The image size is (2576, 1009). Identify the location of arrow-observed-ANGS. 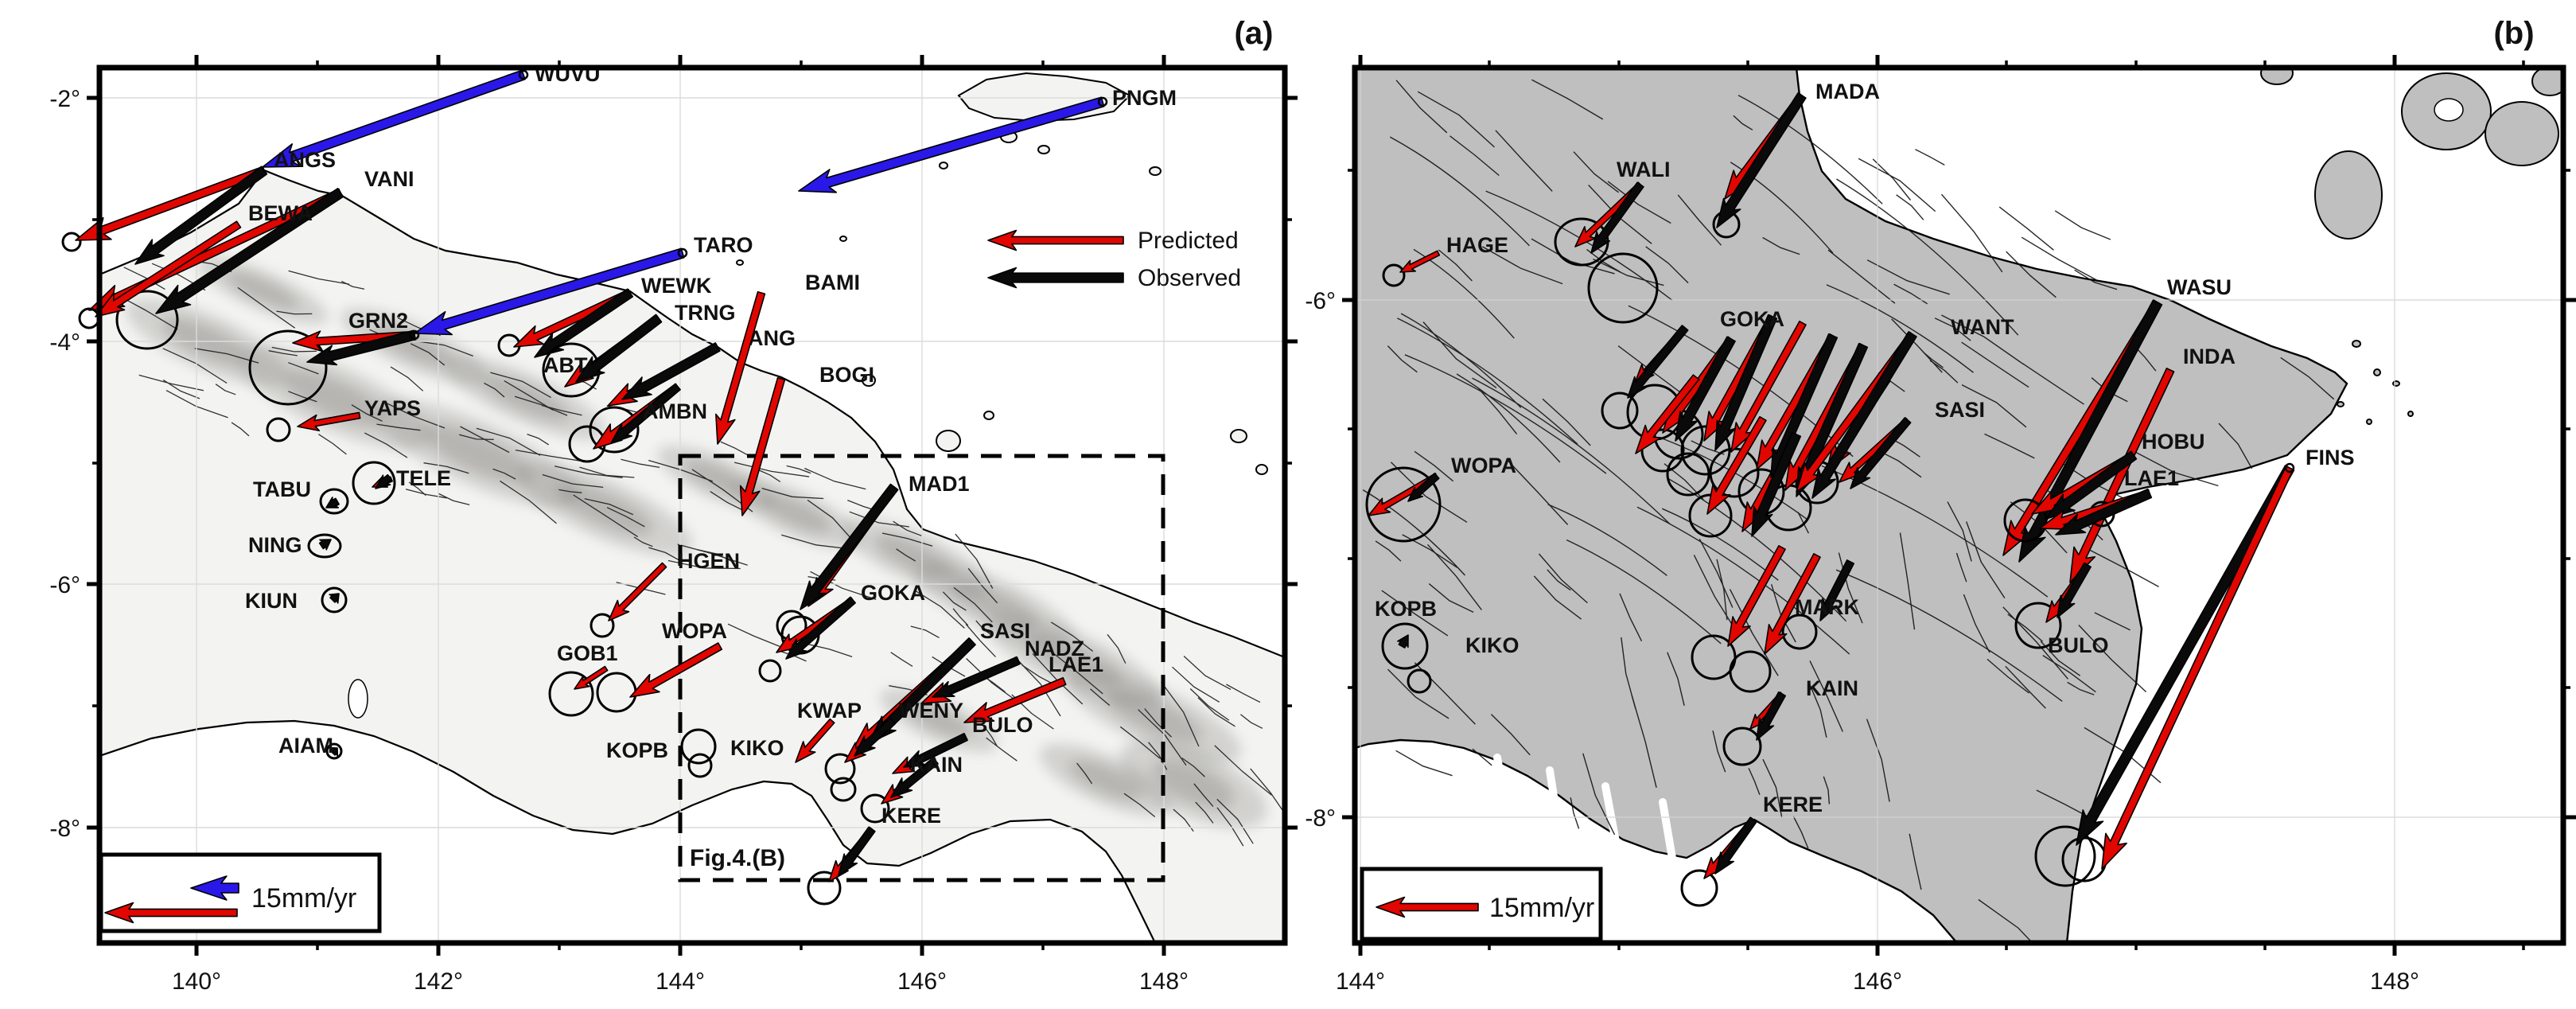
(201, 215).